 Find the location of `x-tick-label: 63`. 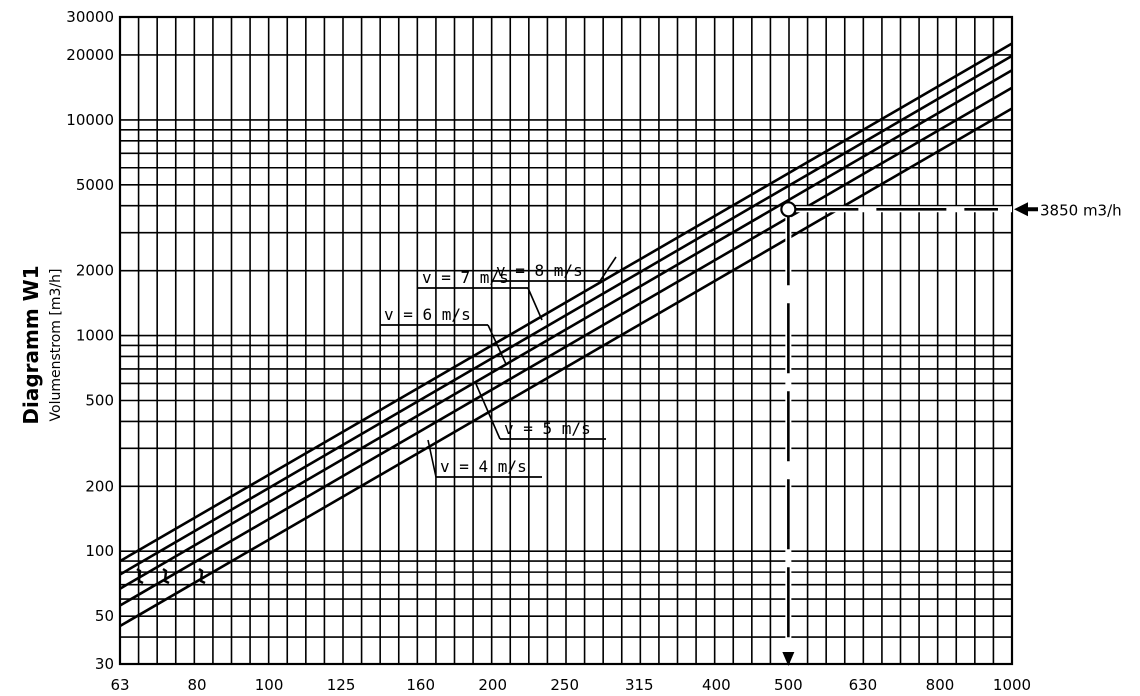

x-tick-label: 63 is located at coordinates (119, 685).